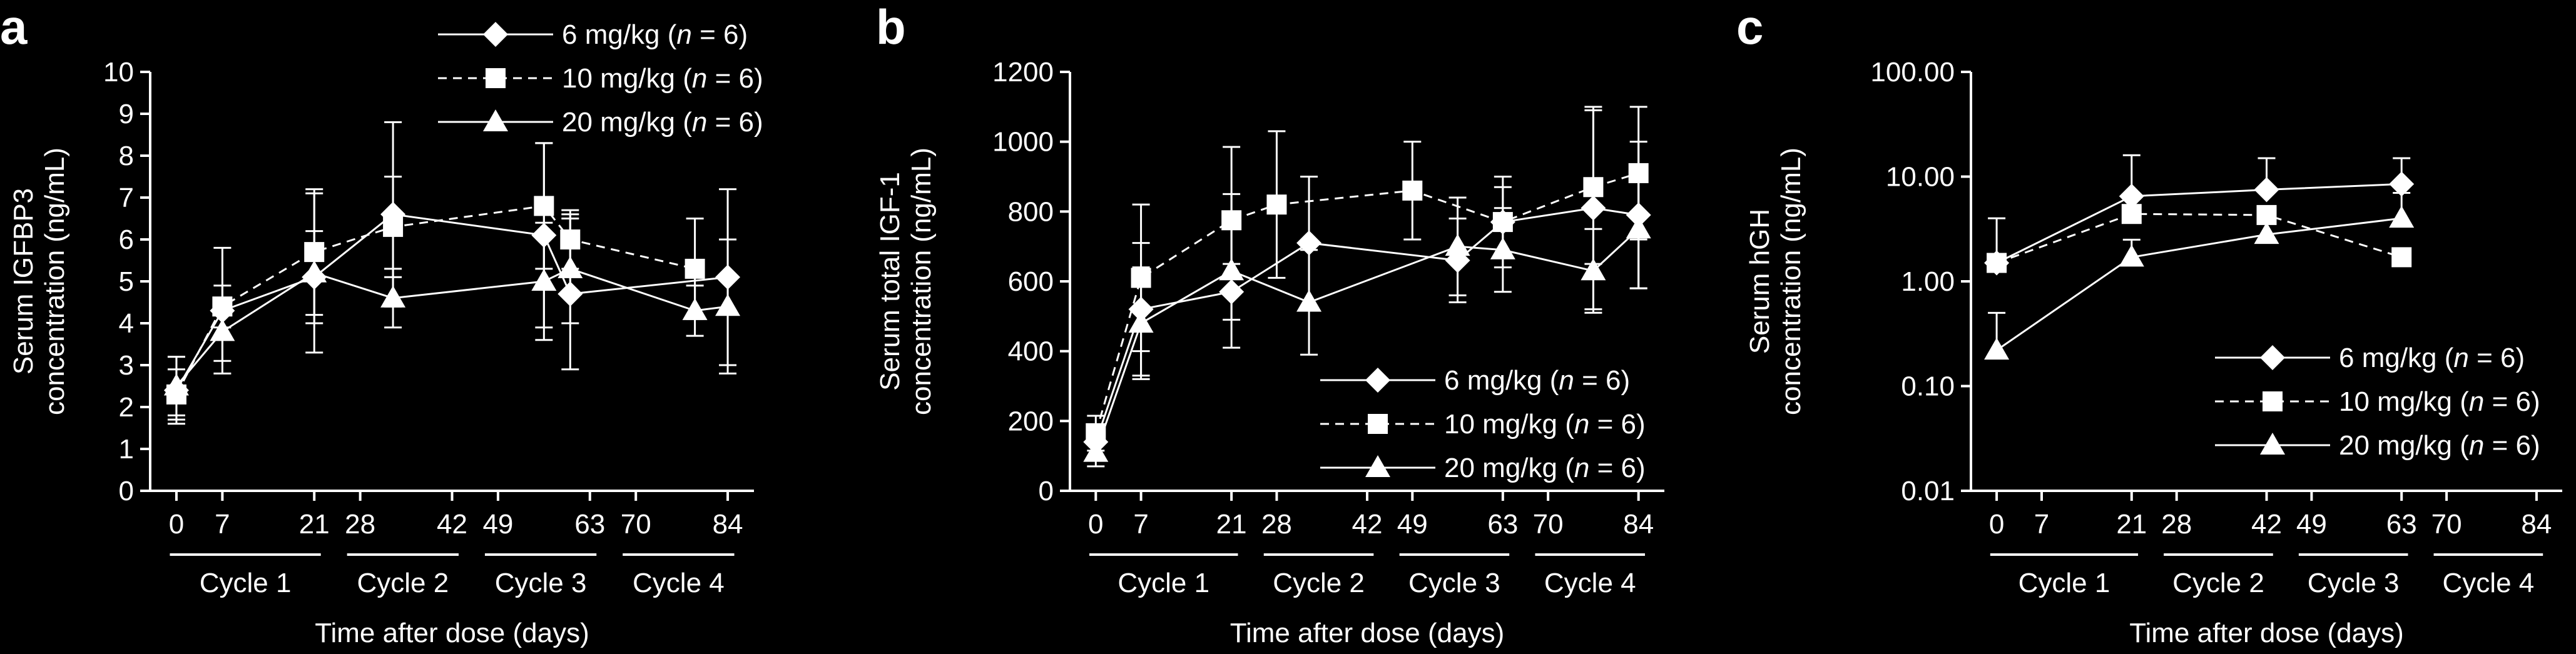  What do you see at coordinates (1031, 212) in the screenshot?
I see `y-tick-label: 800` at bounding box center [1031, 212].